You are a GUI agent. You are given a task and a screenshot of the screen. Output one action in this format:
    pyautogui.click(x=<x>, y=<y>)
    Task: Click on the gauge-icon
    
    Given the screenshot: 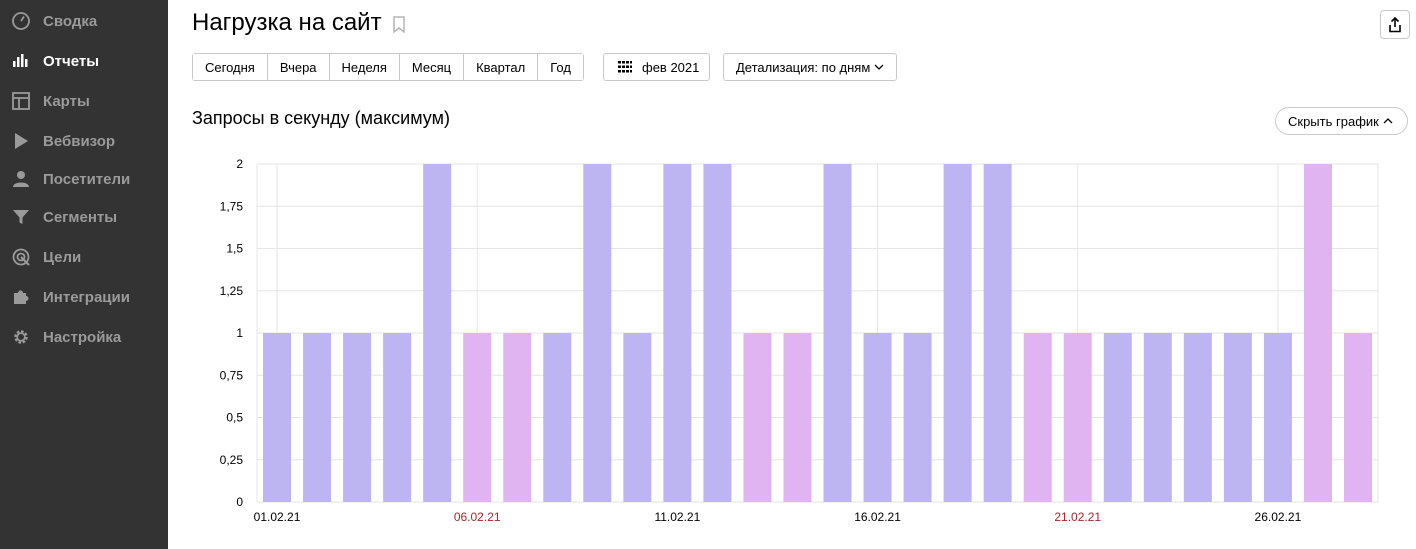 What is the action you would take?
    pyautogui.click(x=21, y=21)
    